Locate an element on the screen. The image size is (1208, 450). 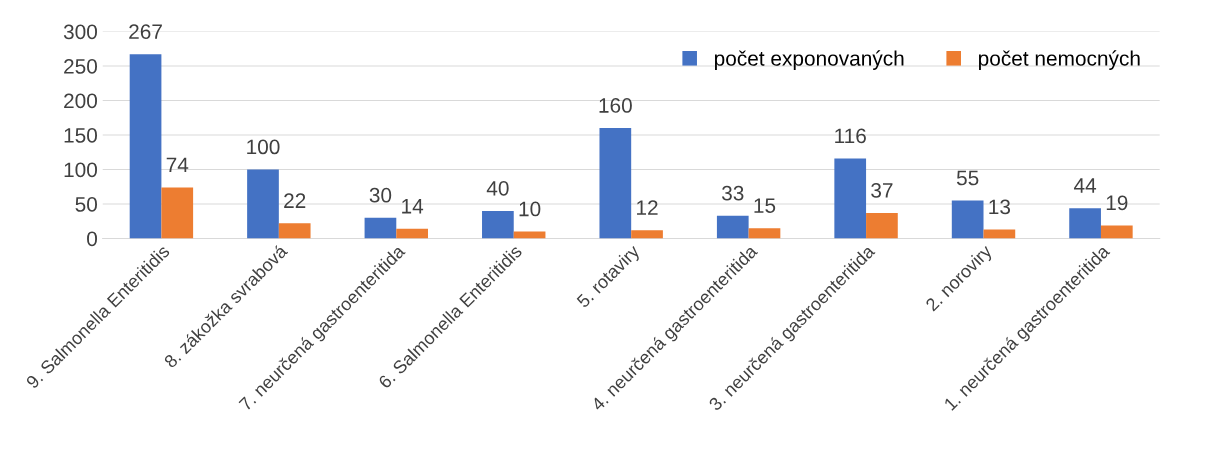
data-label: 14 is located at coordinates (413, 206).